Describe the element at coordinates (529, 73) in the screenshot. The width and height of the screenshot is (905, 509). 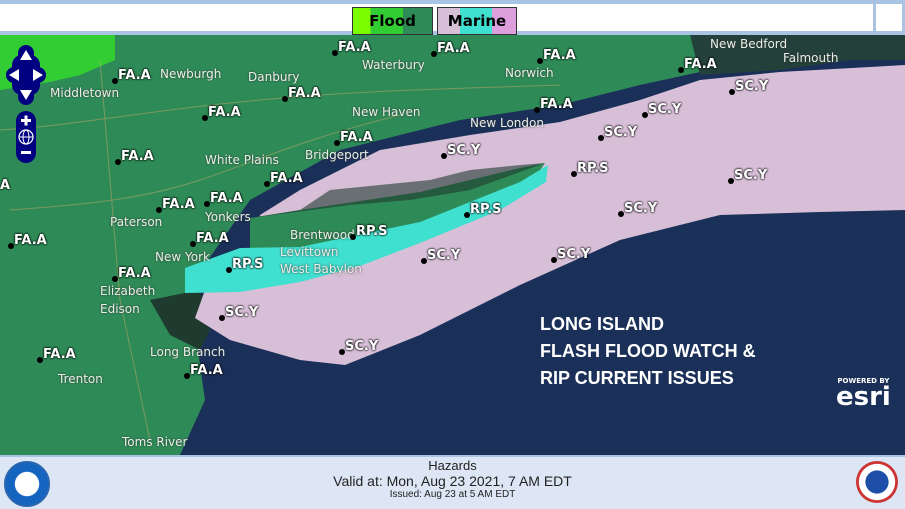
I see `city-label: Norwich` at that location.